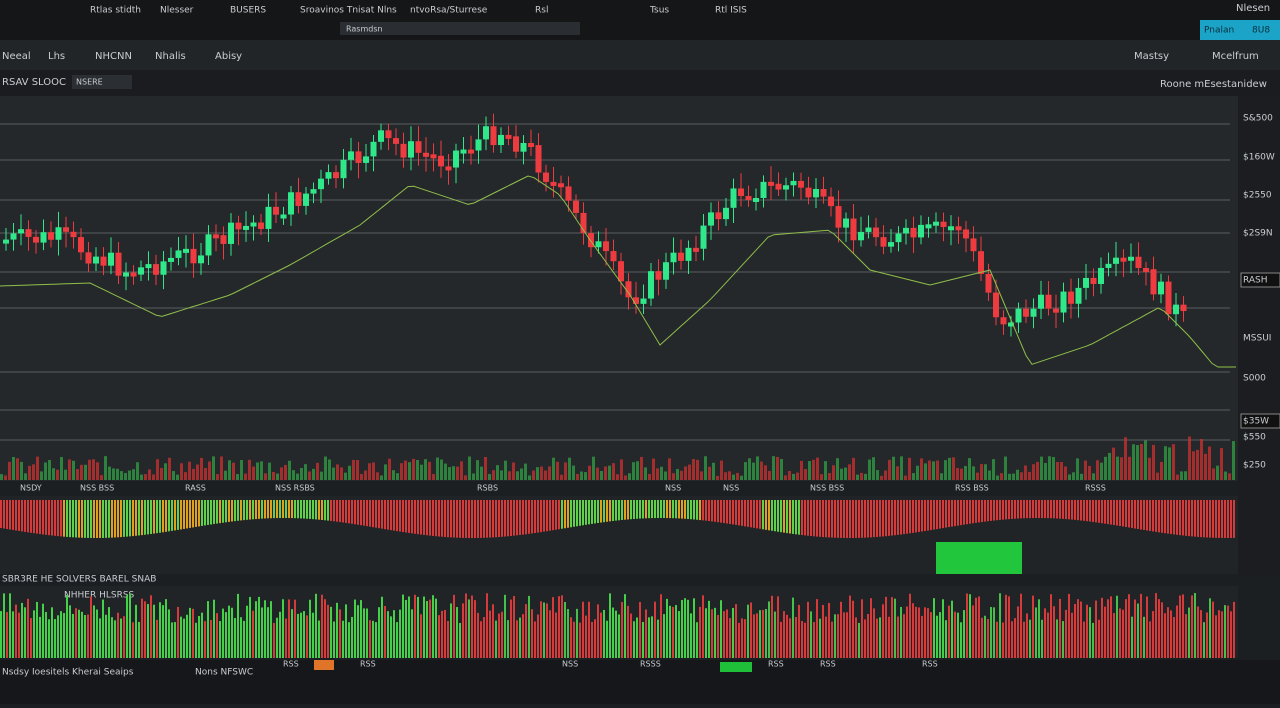 Image resolution: width=1280 pixels, height=708 pixels. What do you see at coordinates (34, 82) in the screenshot?
I see `symbol: RSAV SLOOC` at bounding box center [34, 82].